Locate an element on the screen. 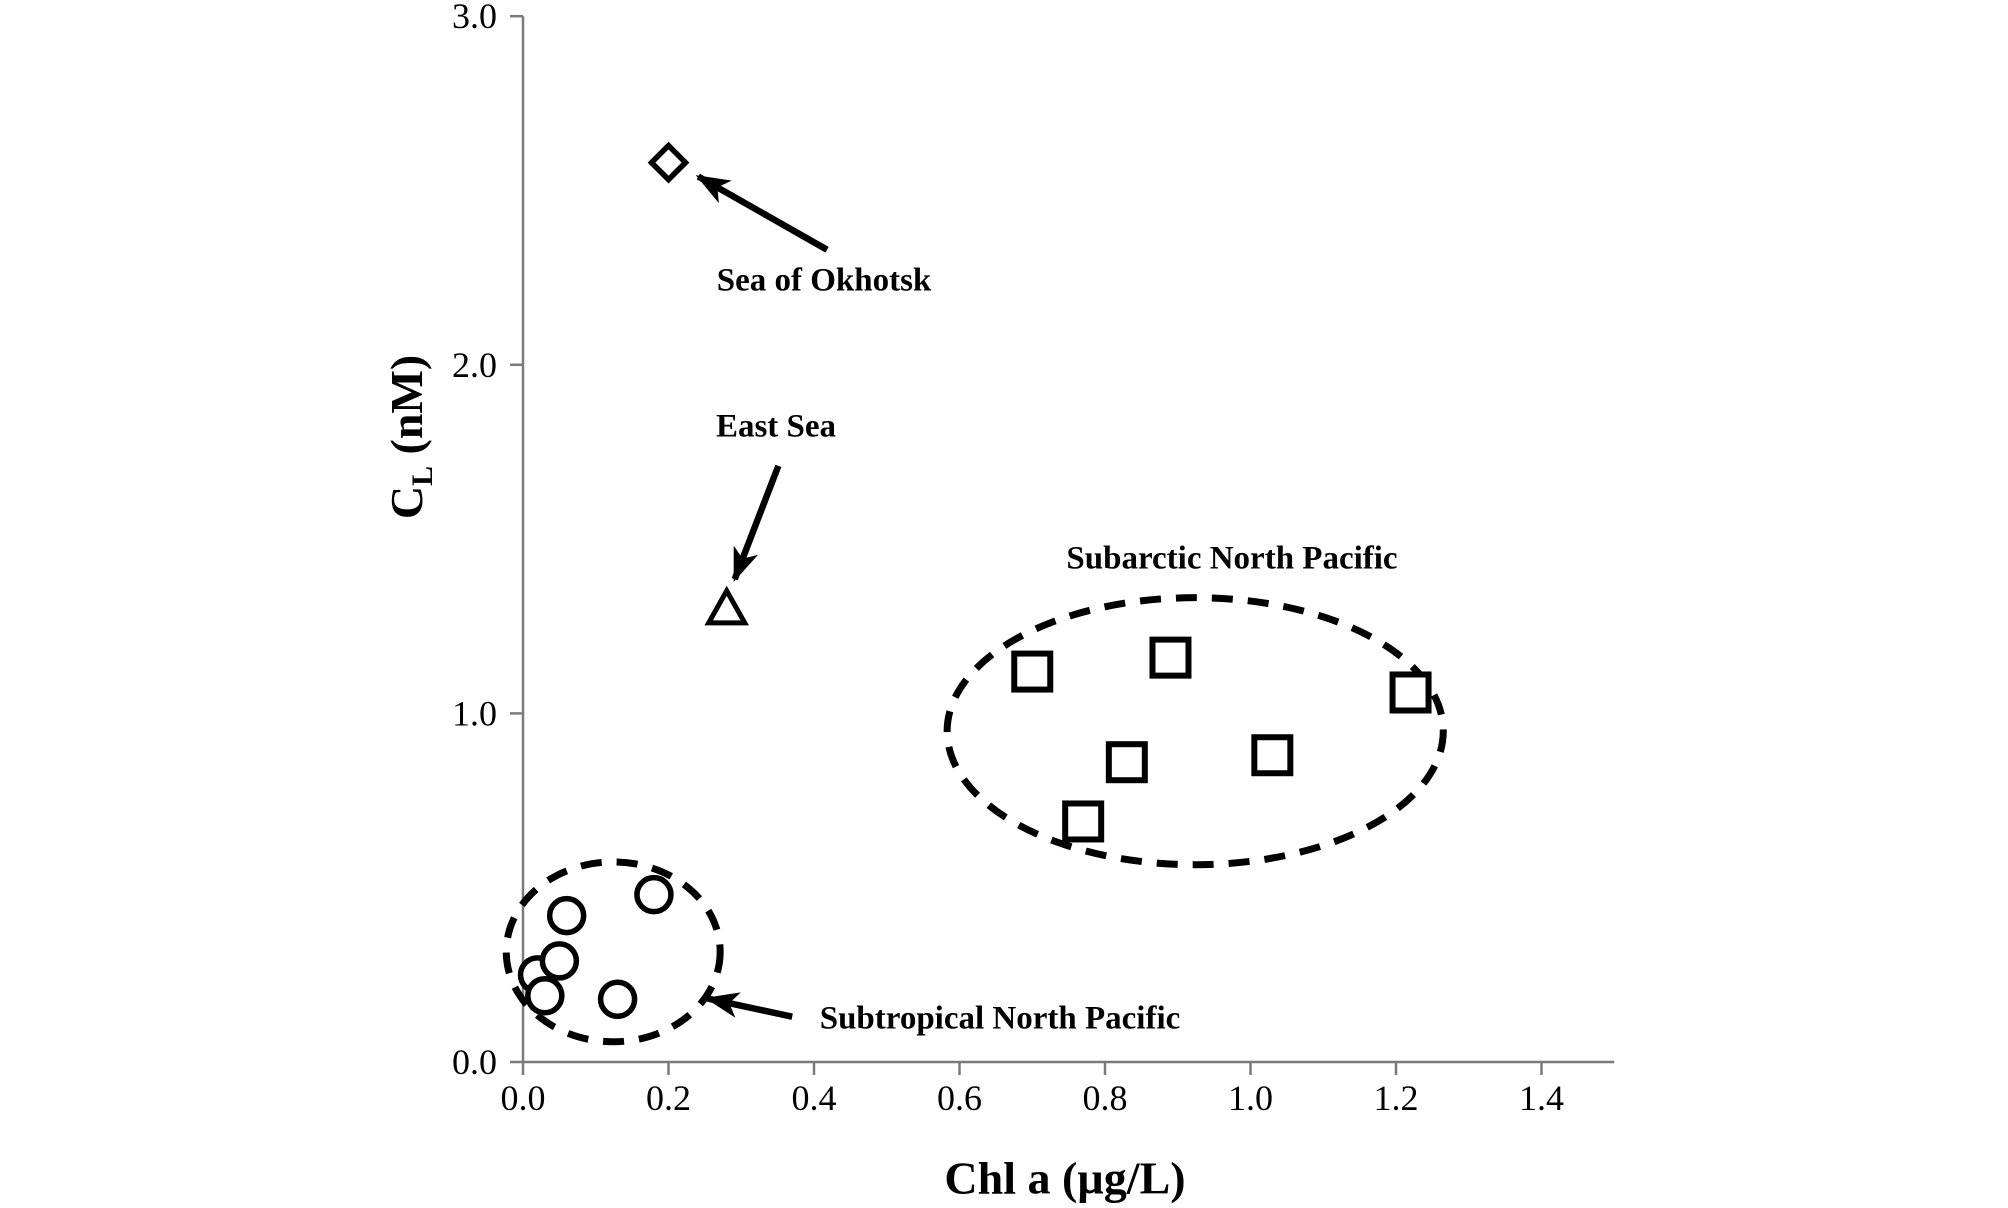 The width and height of the screenshot is (2008, 1208). sea-of-okhotsk-label: Sea of Okhotsk is located at coordinates (824, 280).